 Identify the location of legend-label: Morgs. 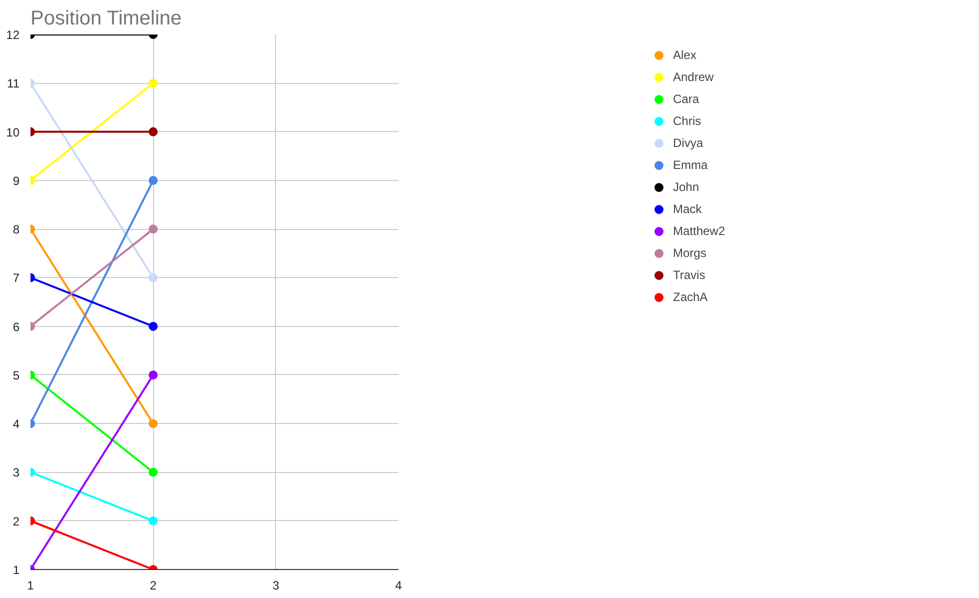
(689, 253).